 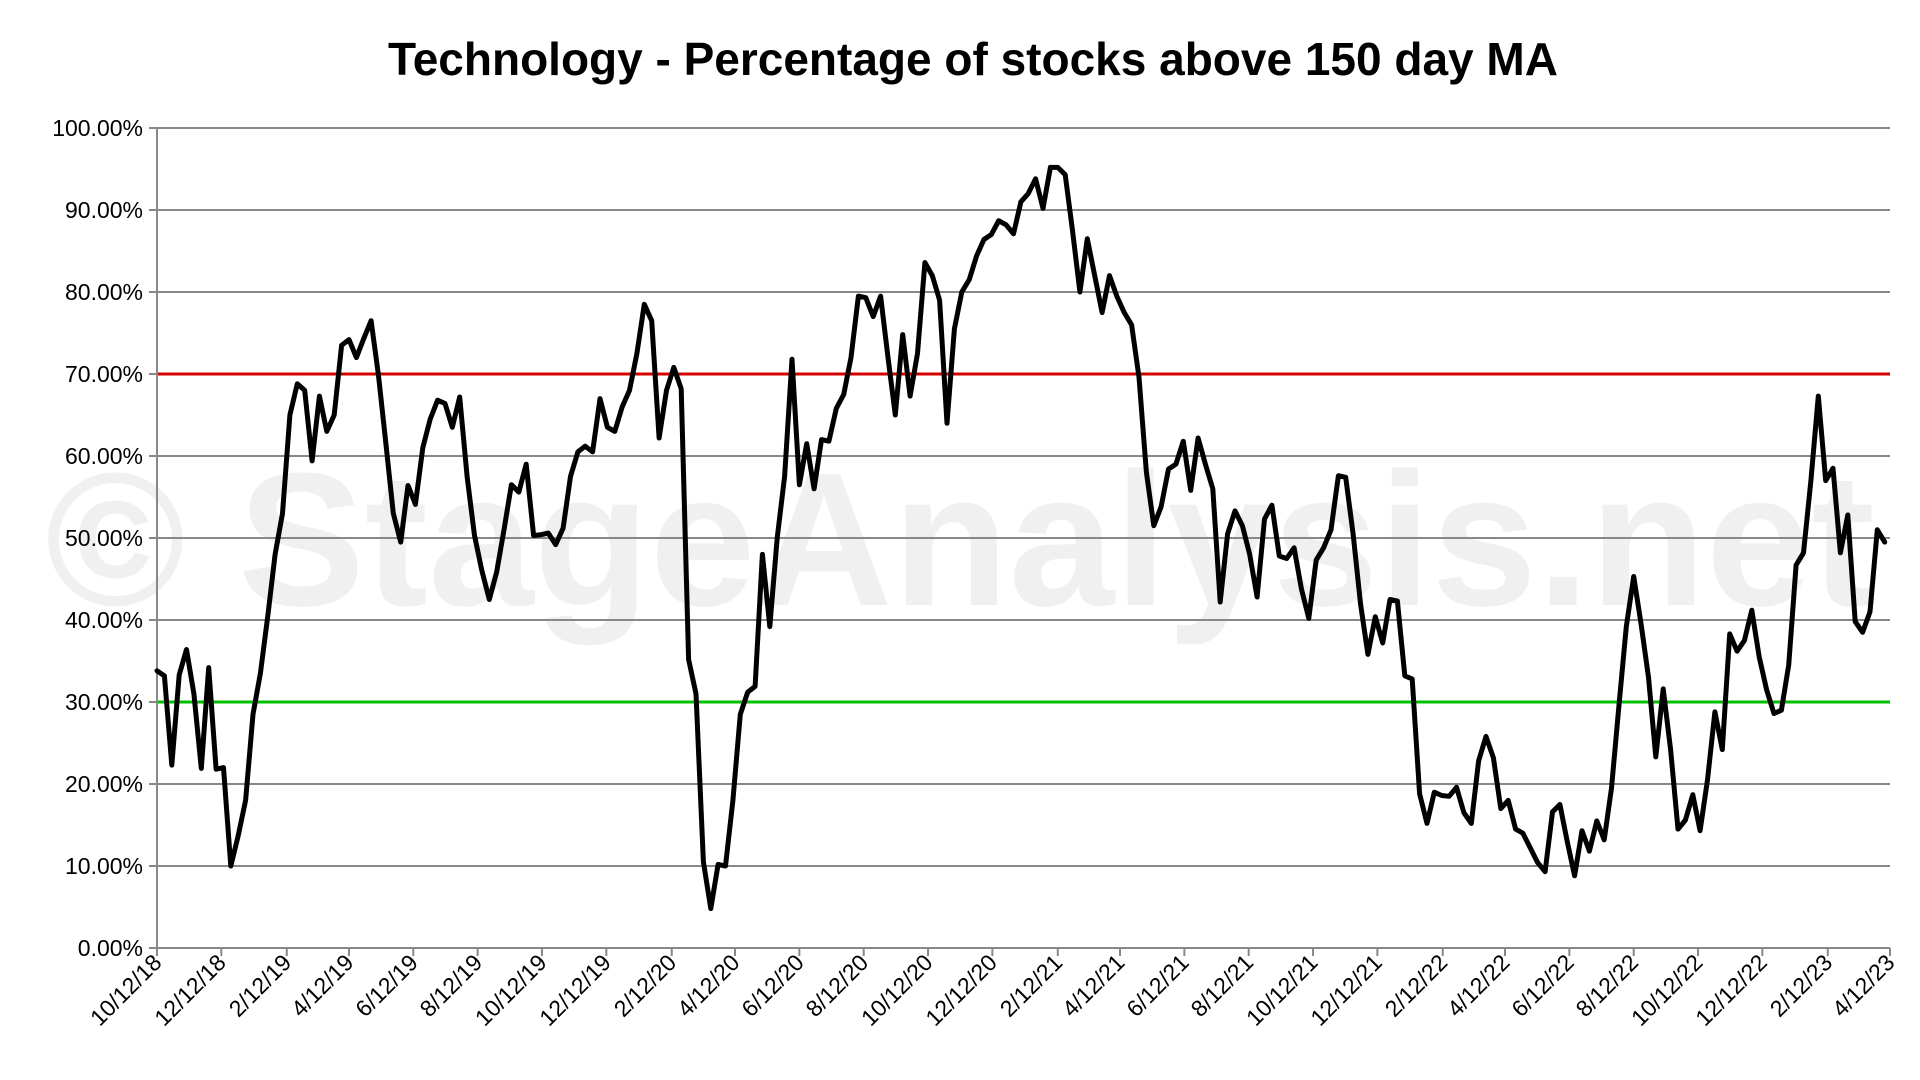 What do you see at coordinates (104, 374) in the screenshot?
I see `y-tick-label: 70.00%` at bounding box center [104, 374].